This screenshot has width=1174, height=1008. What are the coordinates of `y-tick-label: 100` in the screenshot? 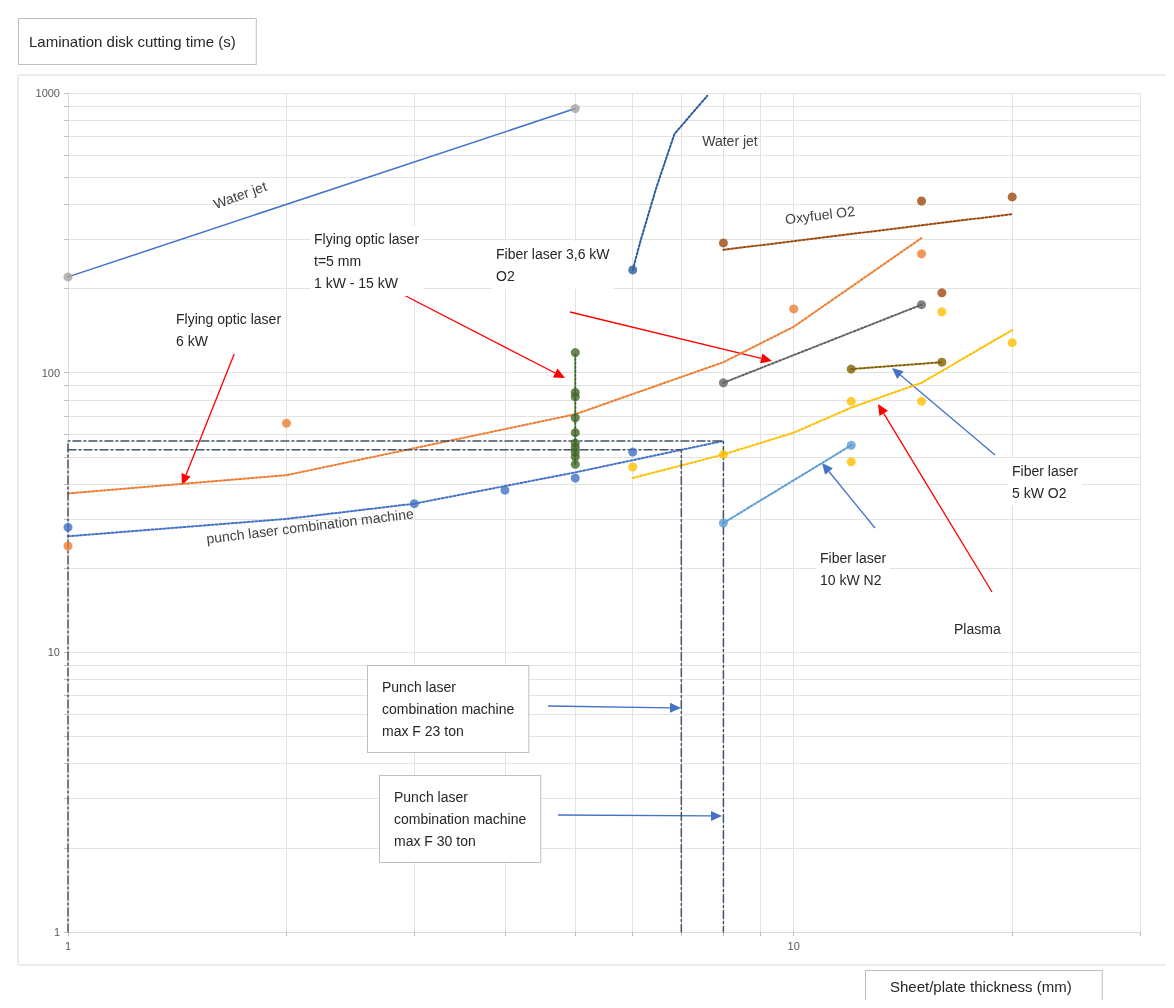 It's located at (50, 372).